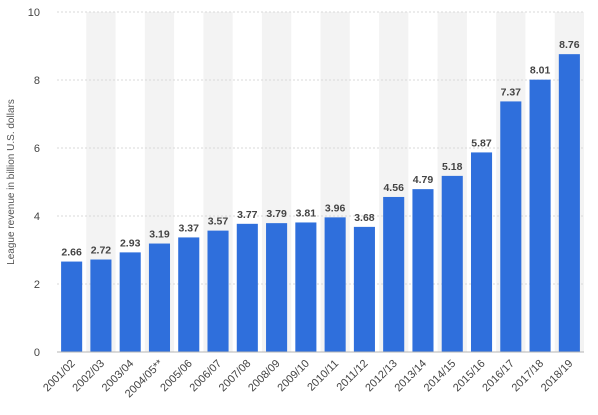  I want to click on data-label: 2.72, so click(101, 251).